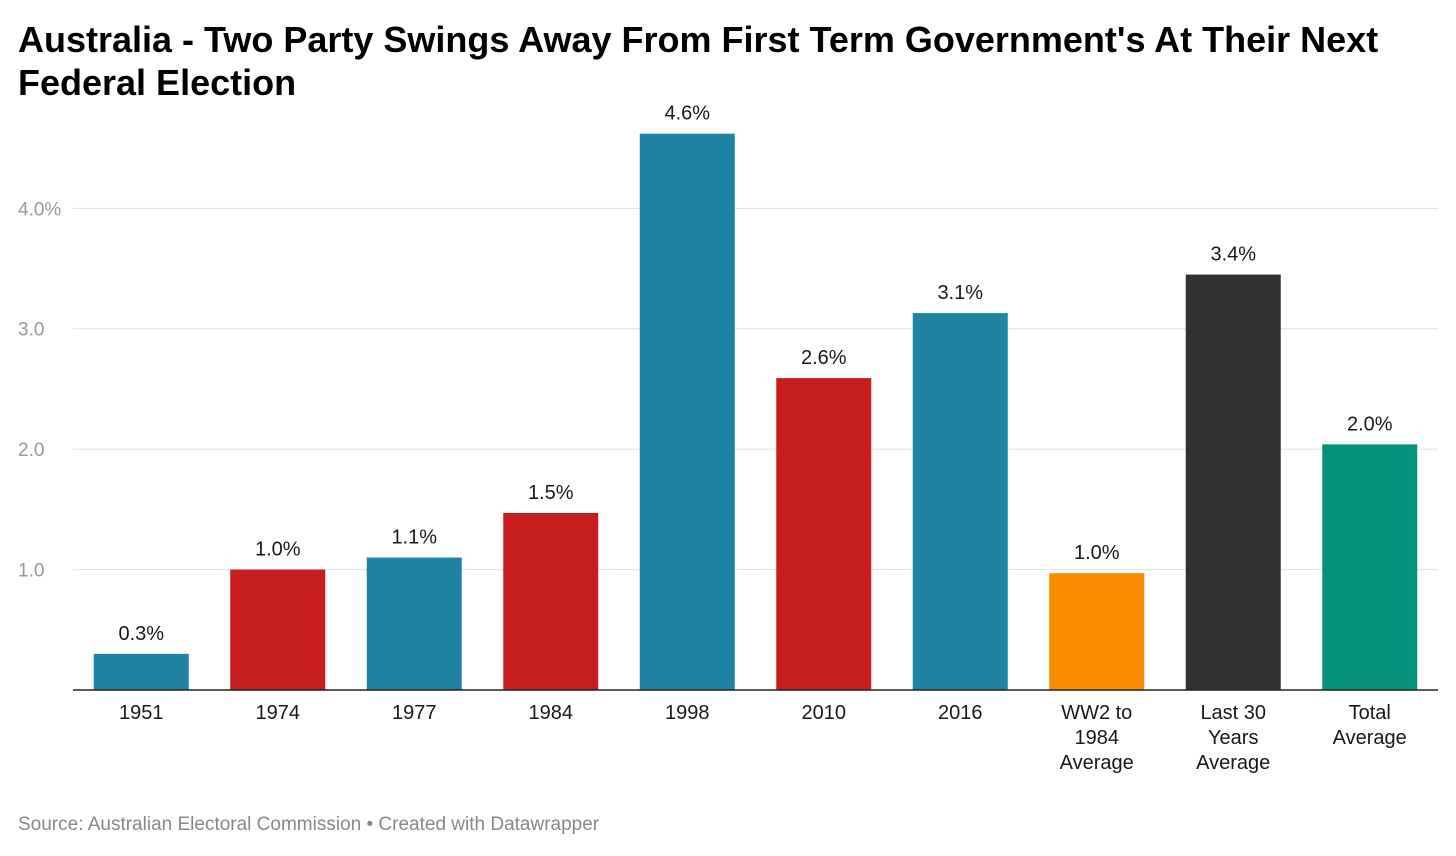 The height and width of the screenshot is (856, 1456). What do you see at coordinates (551, 493) in the screenshot?
I see `value-label: 1.5%` at bounding box center [551, 493].